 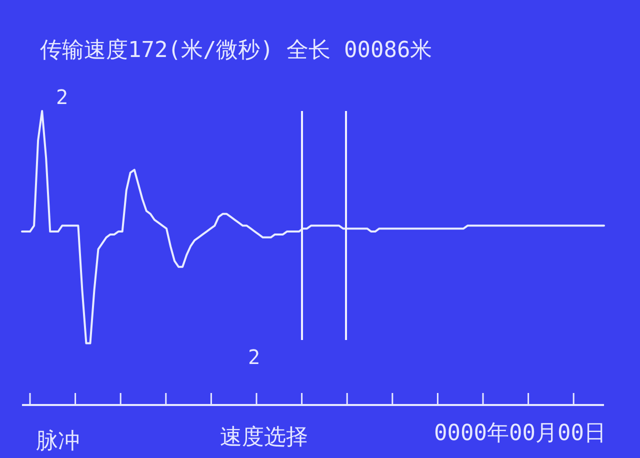 I want to click on annotation: 速度选择, so click(x=264, y=437).